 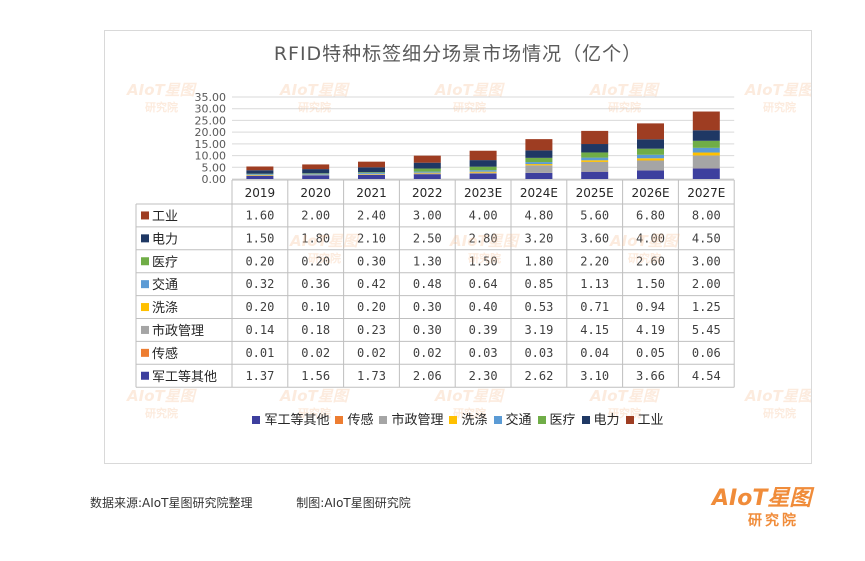 I want to click on data-label: 4.00, so click(x=483, y=215).